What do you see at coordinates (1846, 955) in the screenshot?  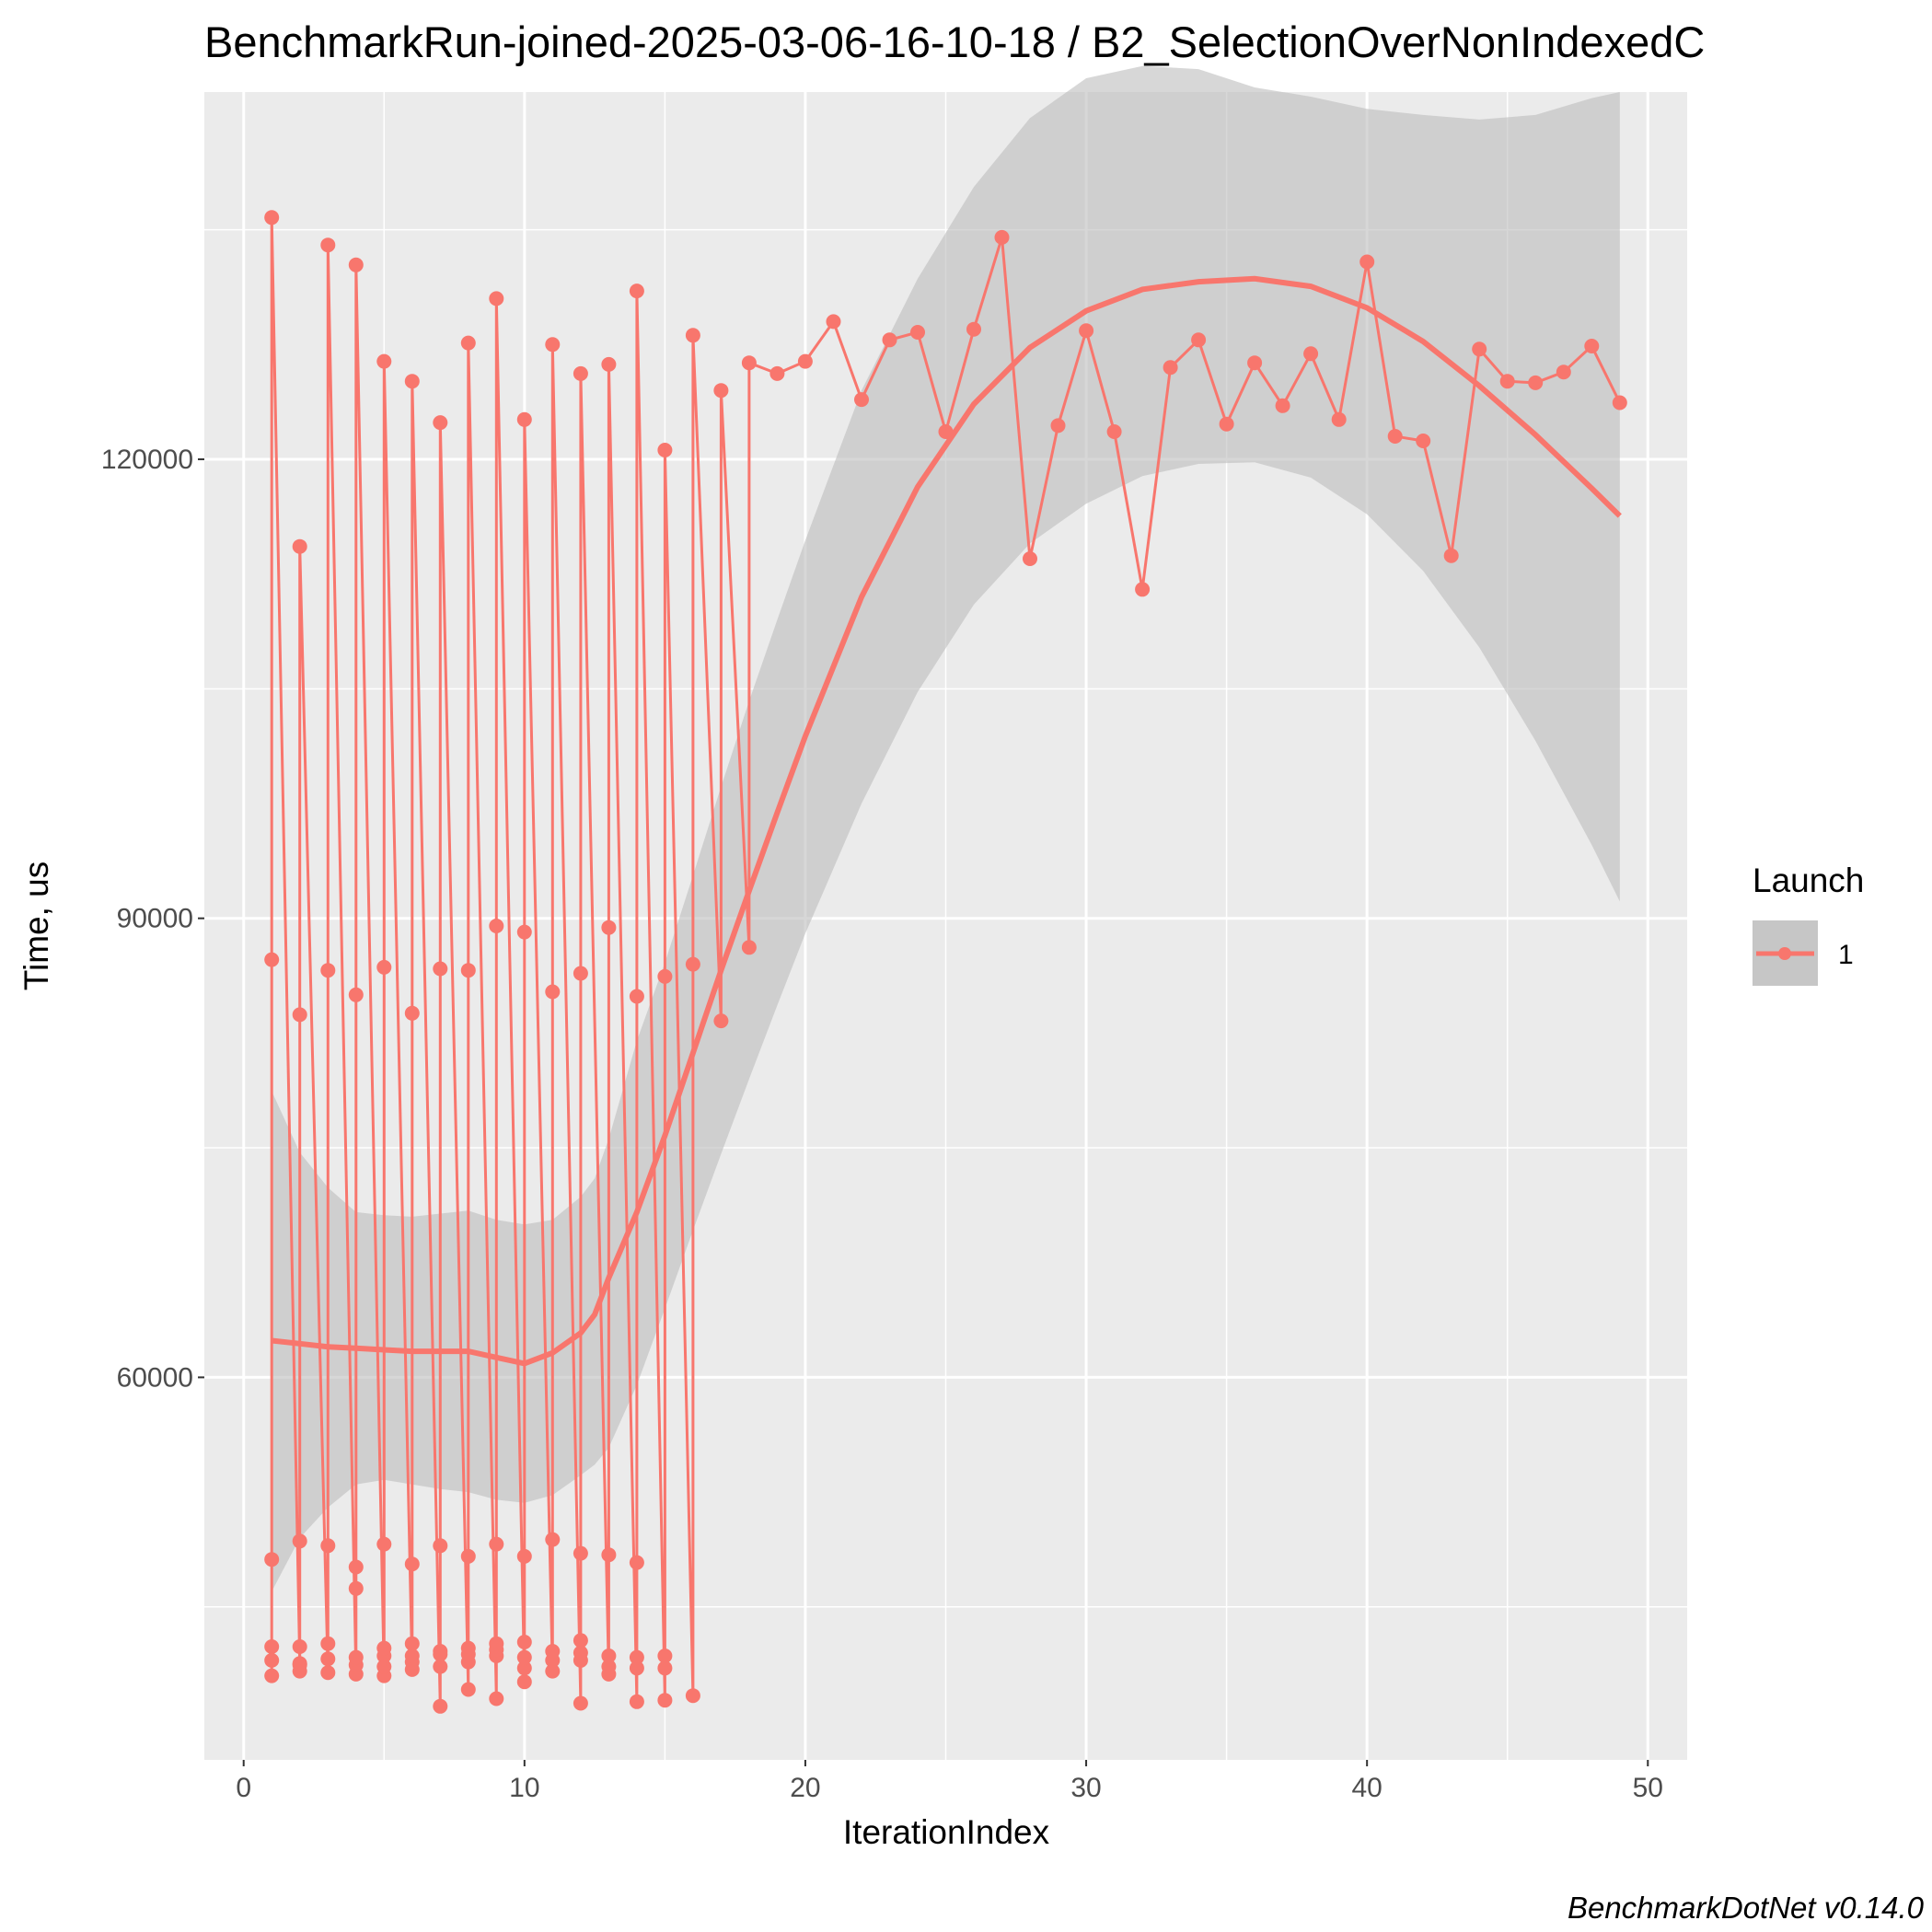 I see `legend-entry-1: 1` at bounding box center [1846, 955].